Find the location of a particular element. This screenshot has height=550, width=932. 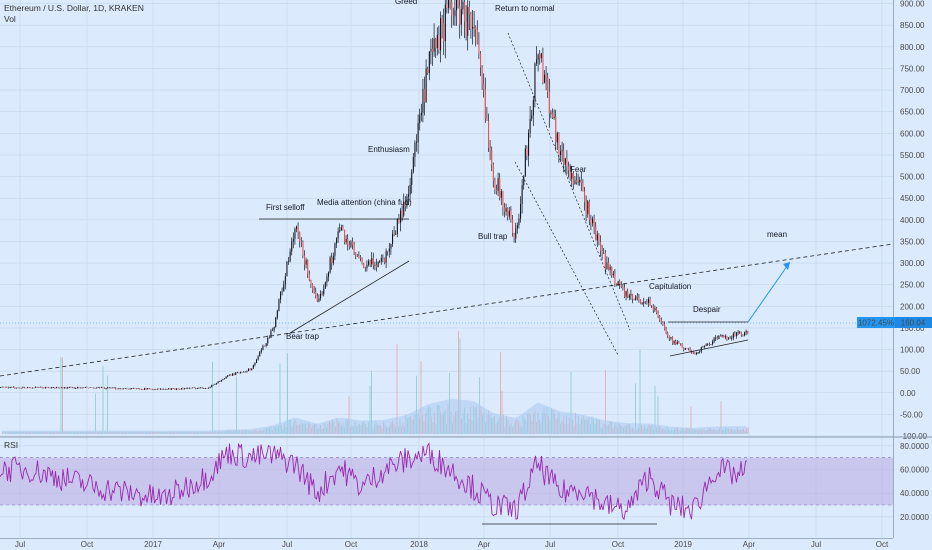

price-tick-label: 650.00 is located at coordinates (912, 112).